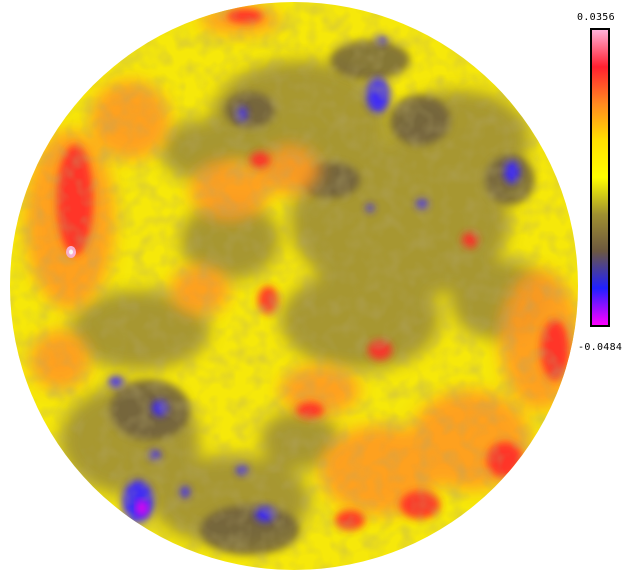 This screenshot has width=629, height=571. I want to click on colorbar-max-label: 0.0356, so click(596, 17).